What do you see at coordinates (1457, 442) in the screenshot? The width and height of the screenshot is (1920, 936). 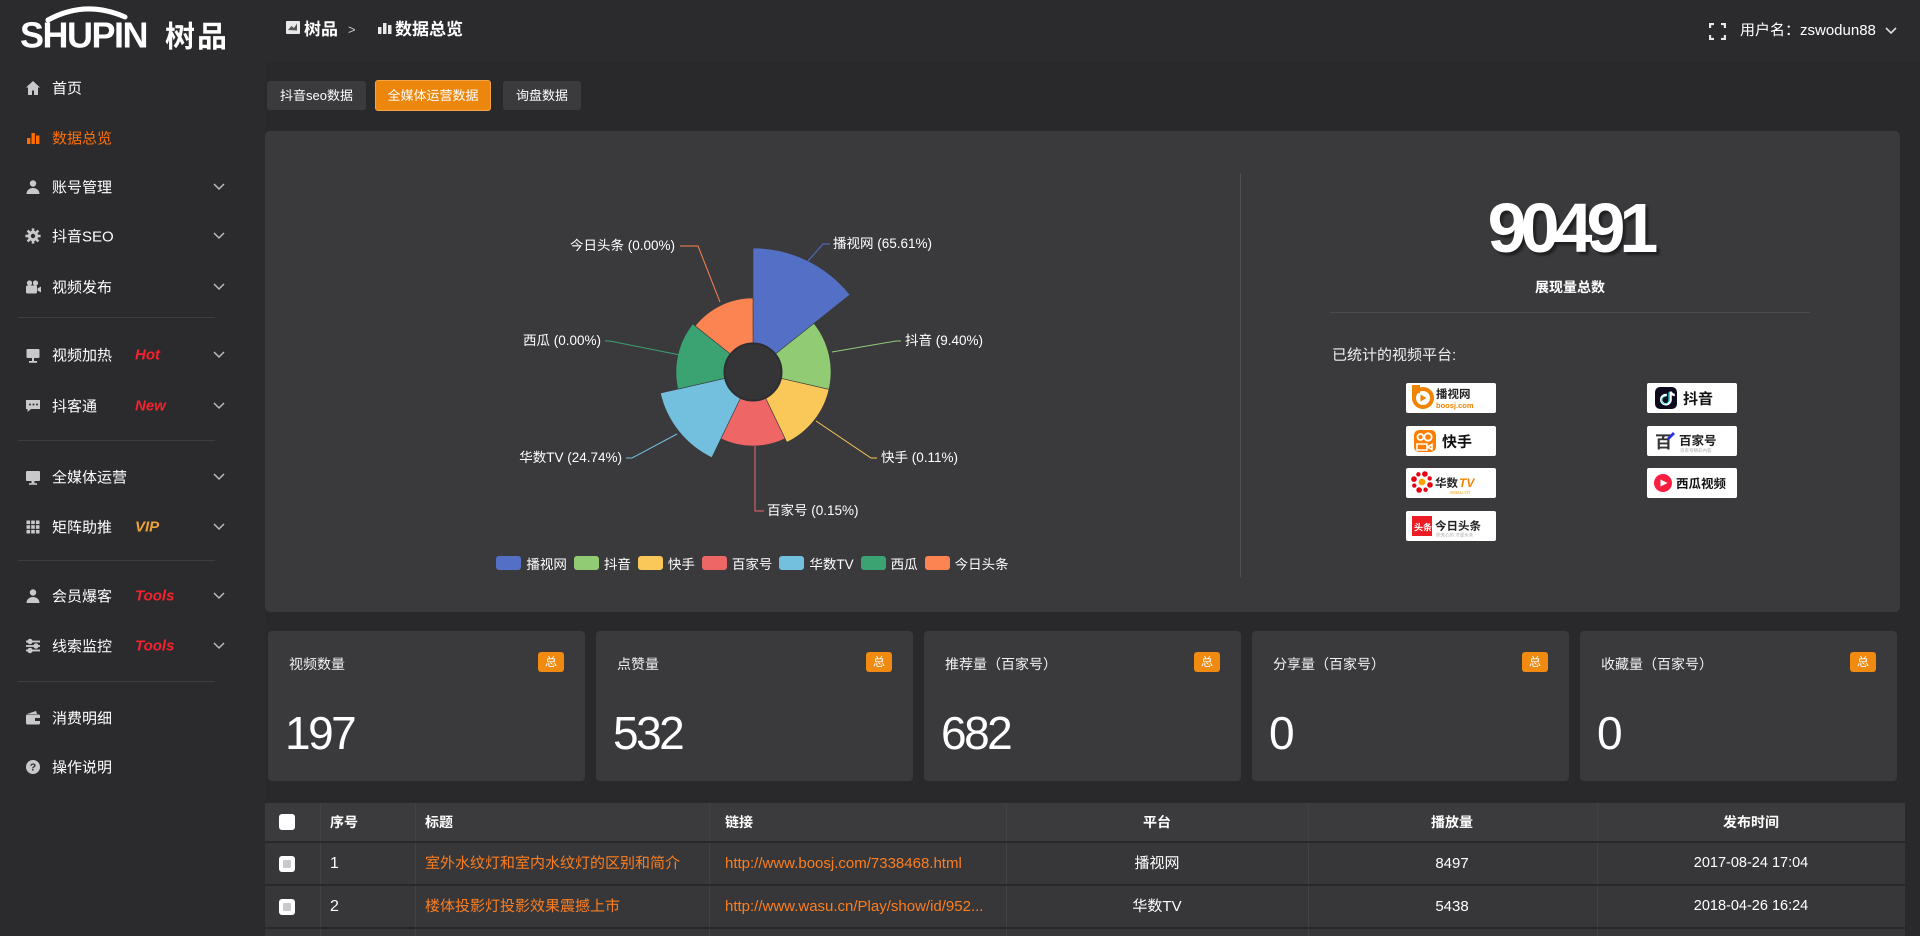 I see `svg-text: 快手` at bounding box center [1457, 442].